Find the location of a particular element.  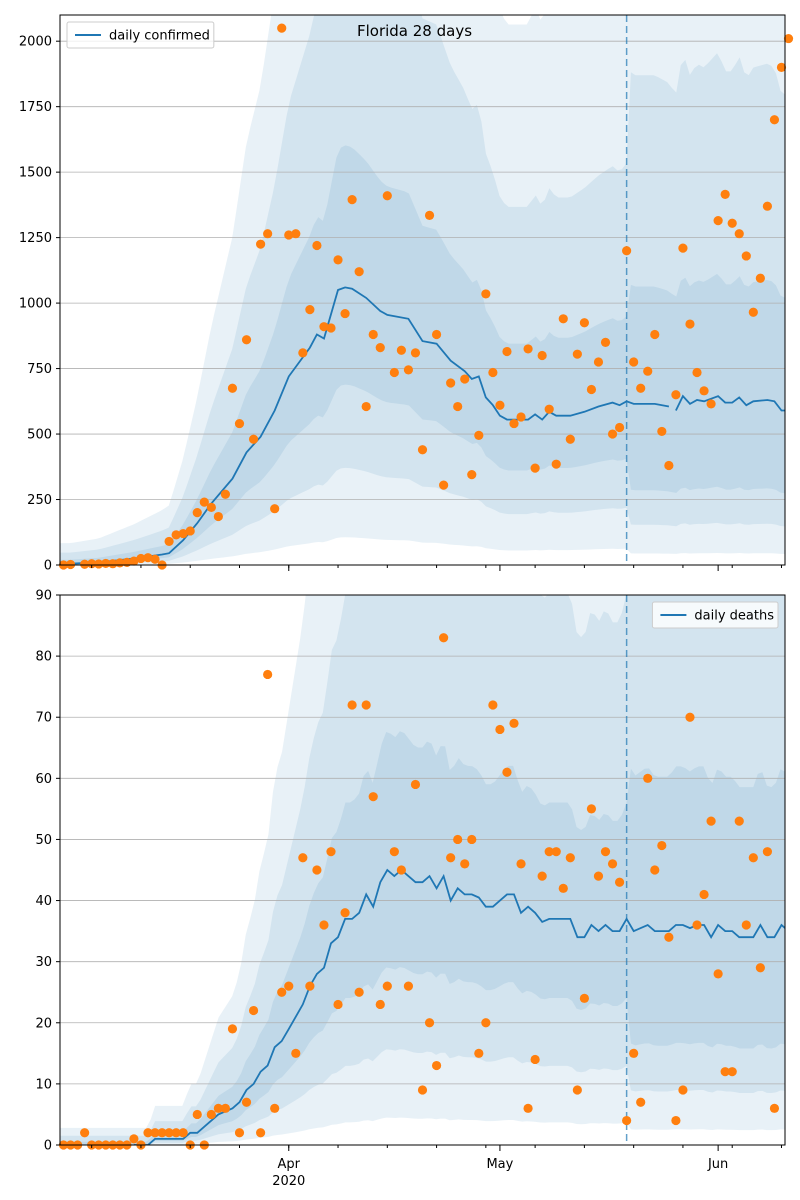

y-tick-label: 80 is located at coordinates (43, 657).